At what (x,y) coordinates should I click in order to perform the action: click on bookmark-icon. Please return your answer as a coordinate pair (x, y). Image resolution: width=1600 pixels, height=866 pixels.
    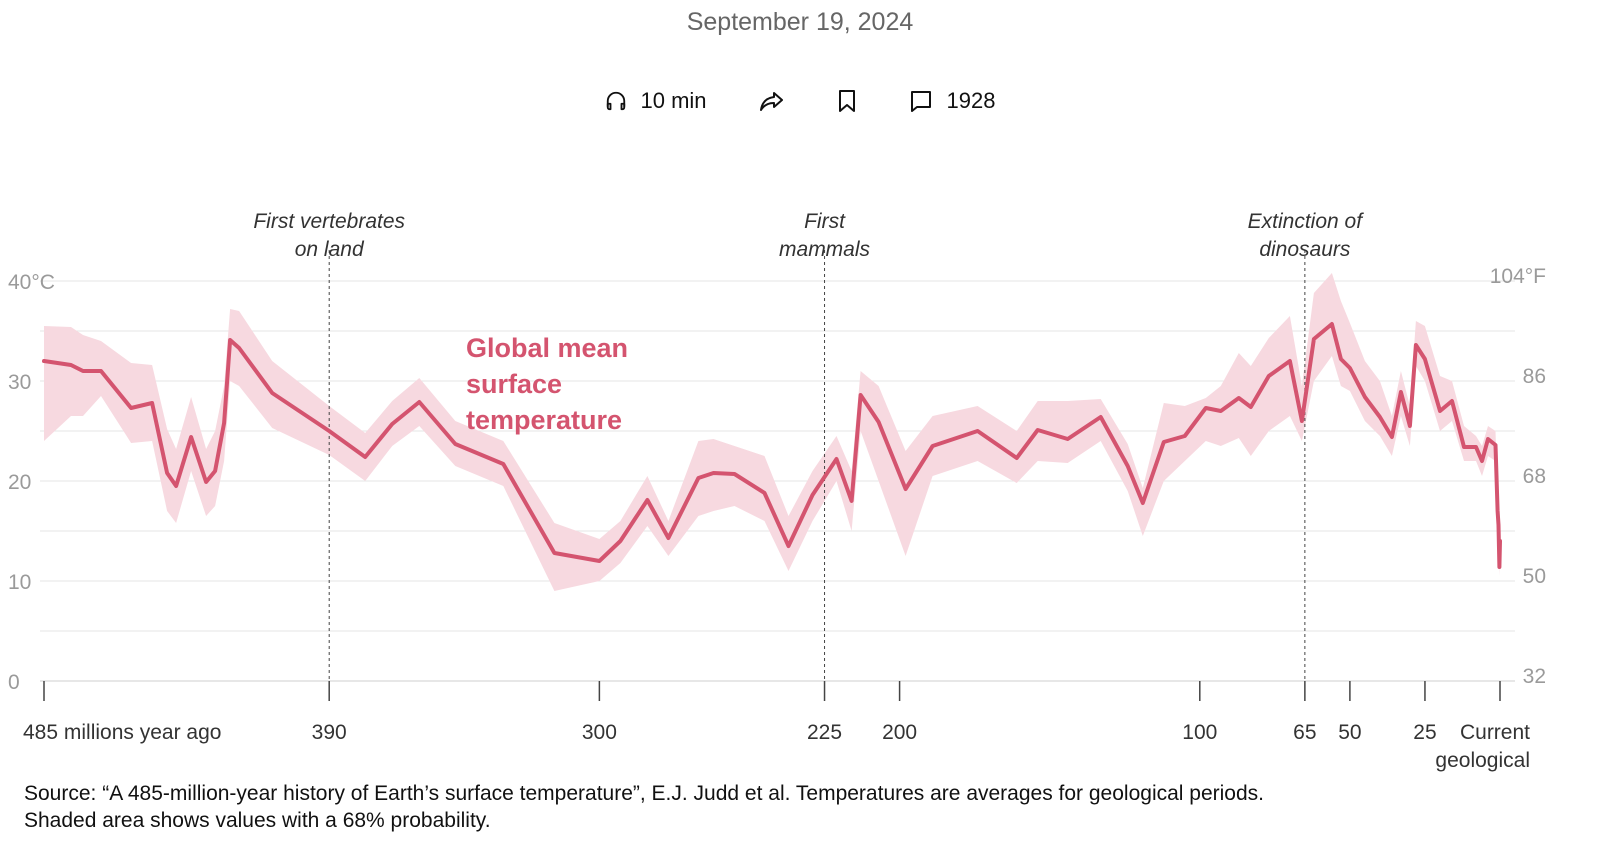
    Looking at the image, I should click on (847, 101).